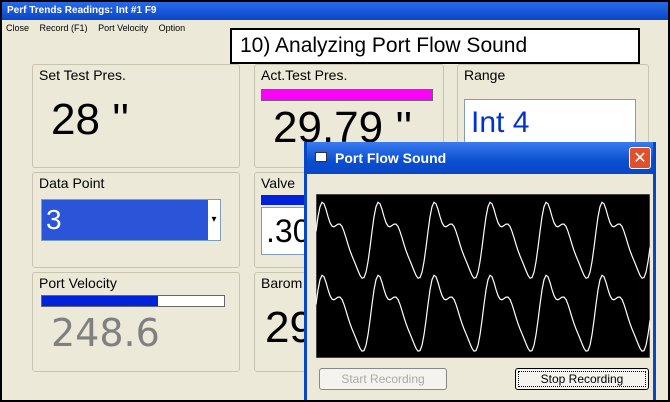 Image resolution: width=670 pixels, height=402 pixels. I want to click on dialog-icon, so click(321, 157).